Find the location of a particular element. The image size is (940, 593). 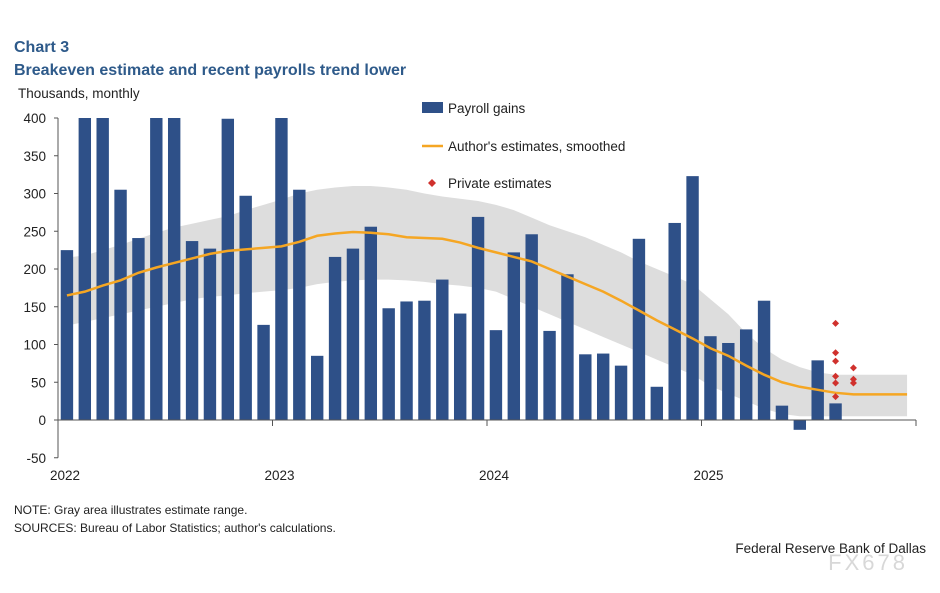

chart-number: Chart 3 is located at coordinates (41, 47).